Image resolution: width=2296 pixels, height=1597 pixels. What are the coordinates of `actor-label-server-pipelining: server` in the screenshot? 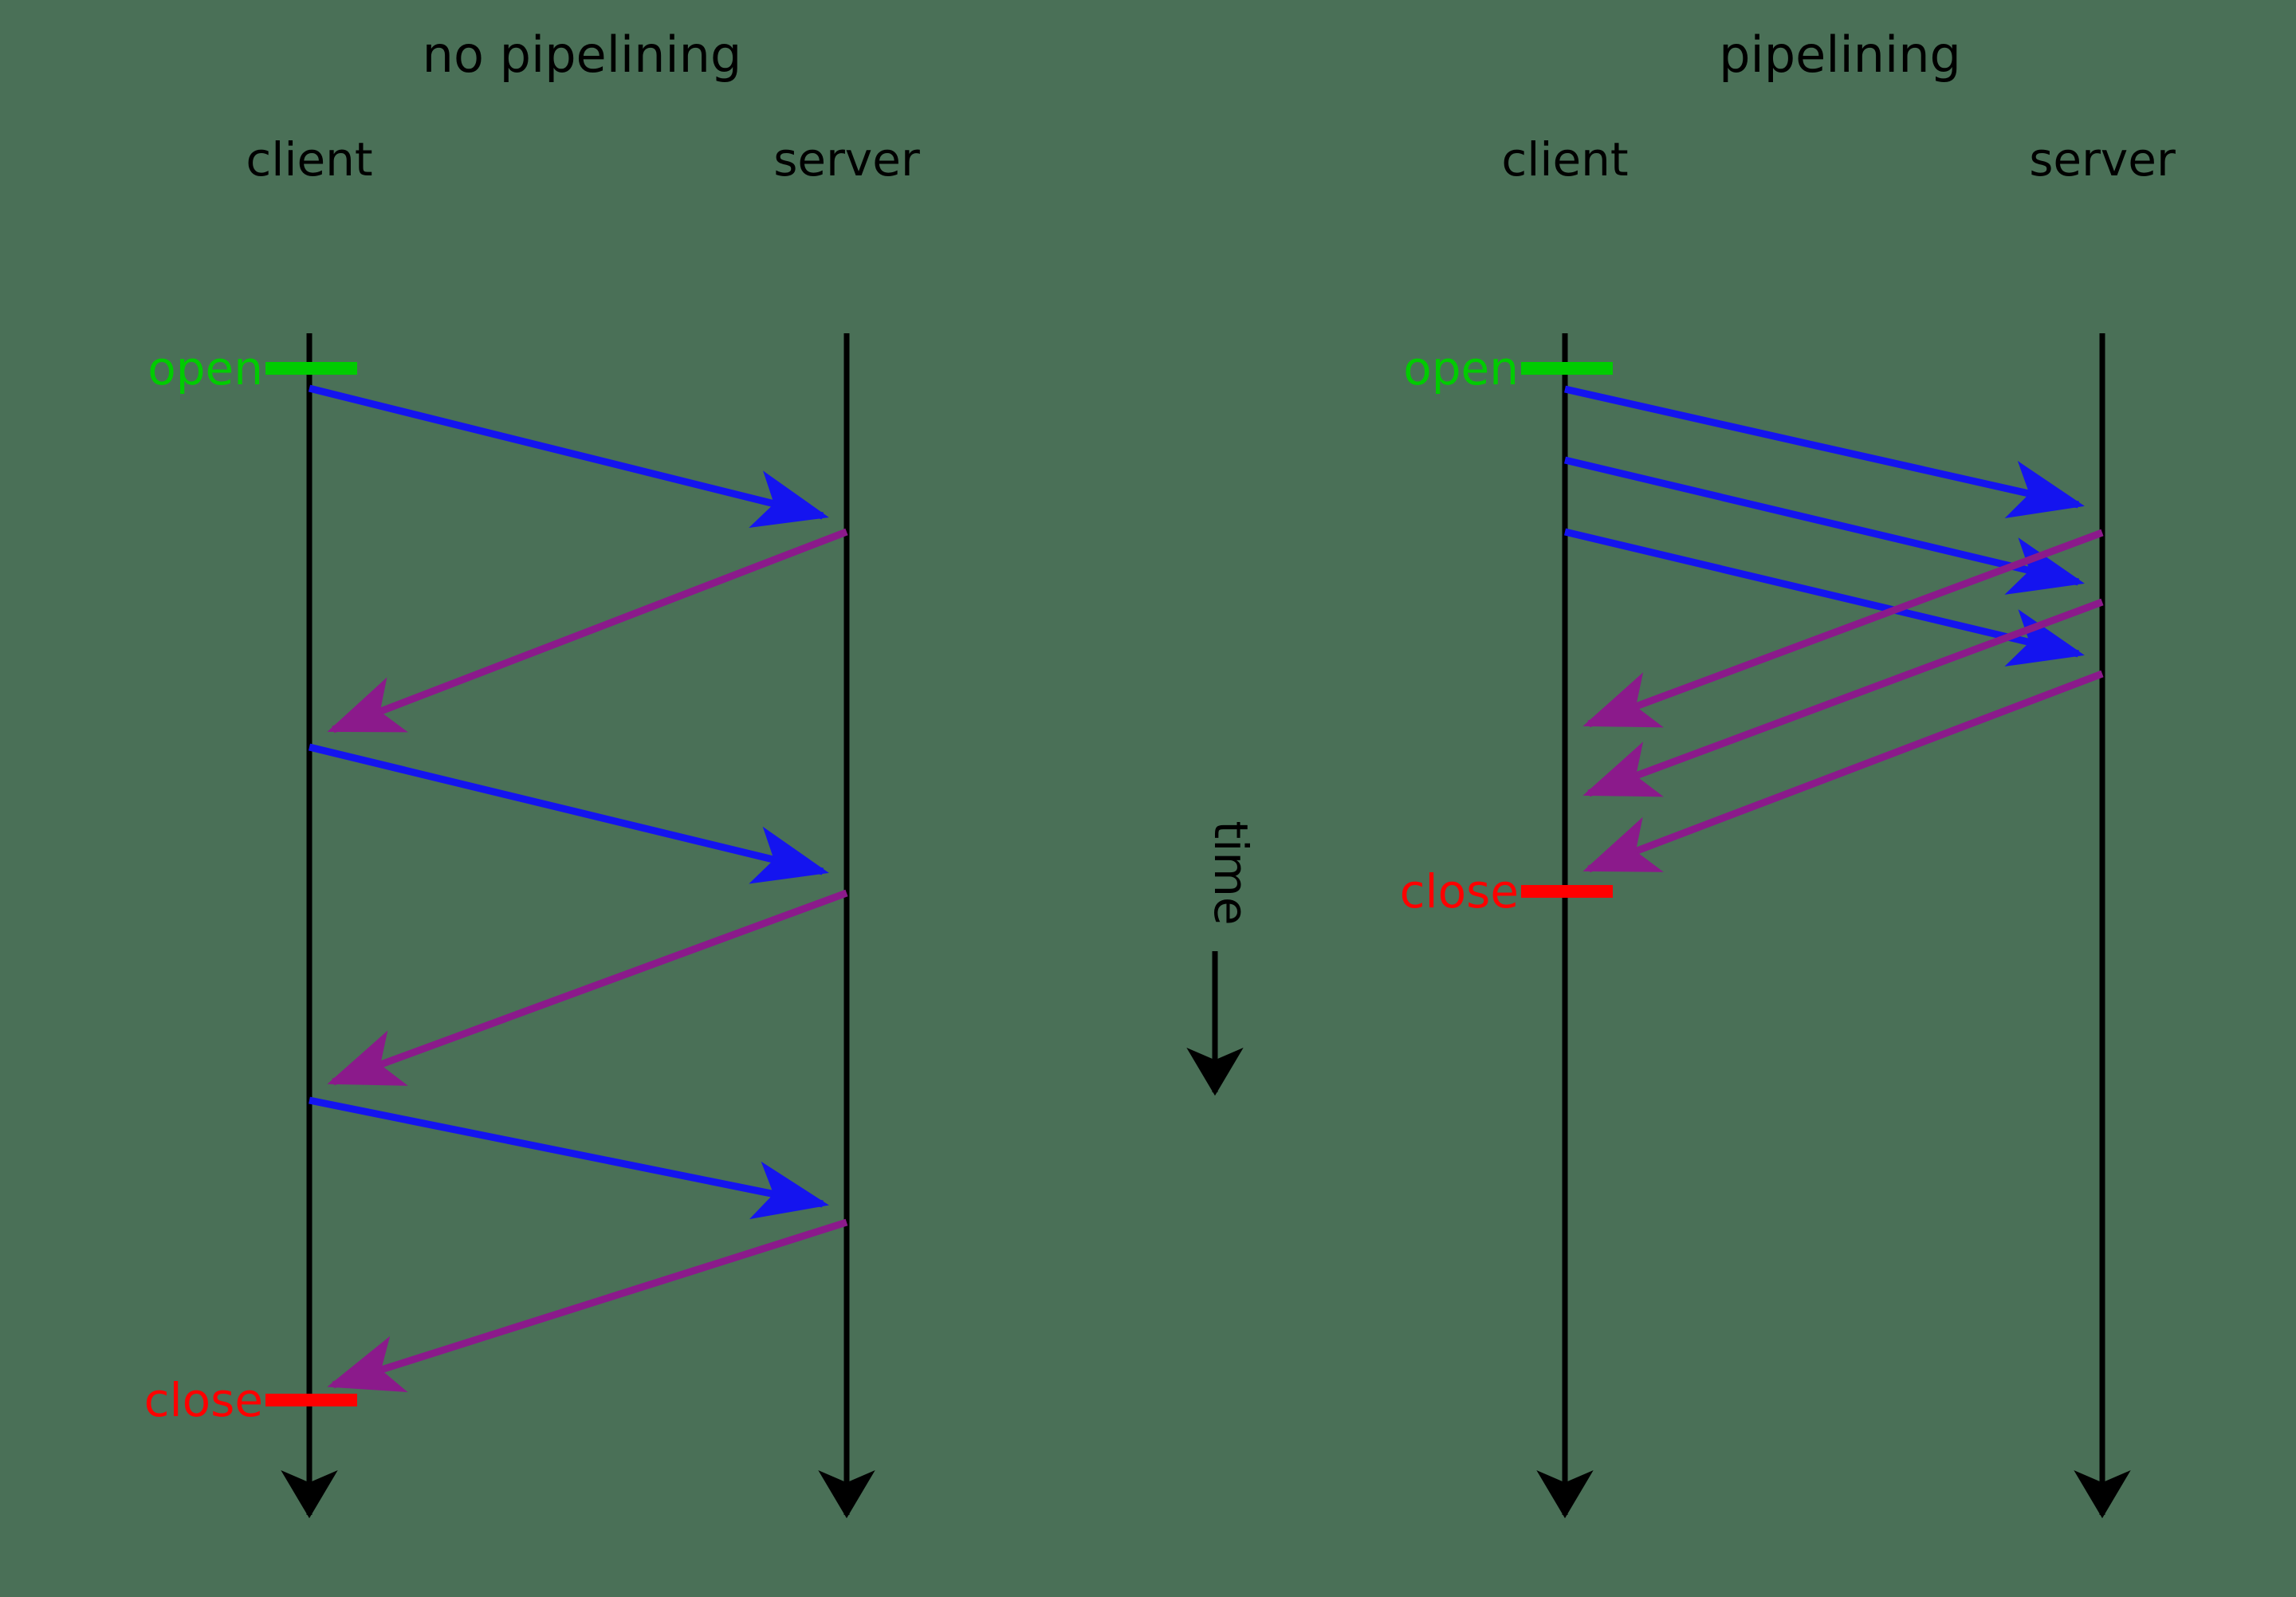 It's located at (2102, 159).